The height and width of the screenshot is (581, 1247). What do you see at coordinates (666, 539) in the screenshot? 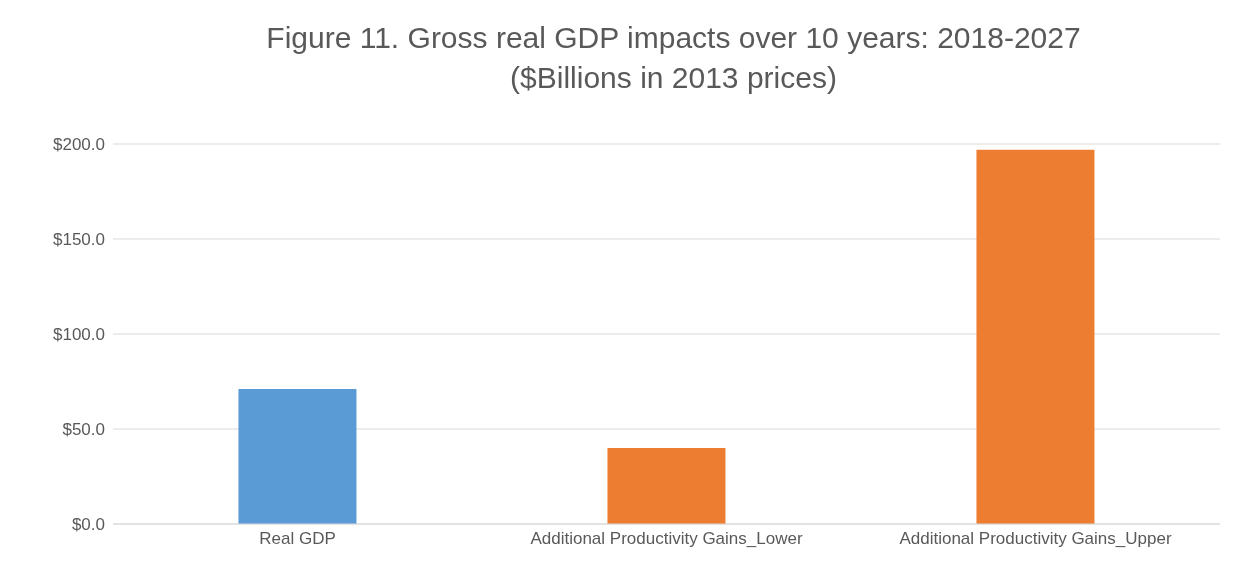
I see `x-tick-label: Additional Productivity Gains_Lower` at bounding box center [666, 539].